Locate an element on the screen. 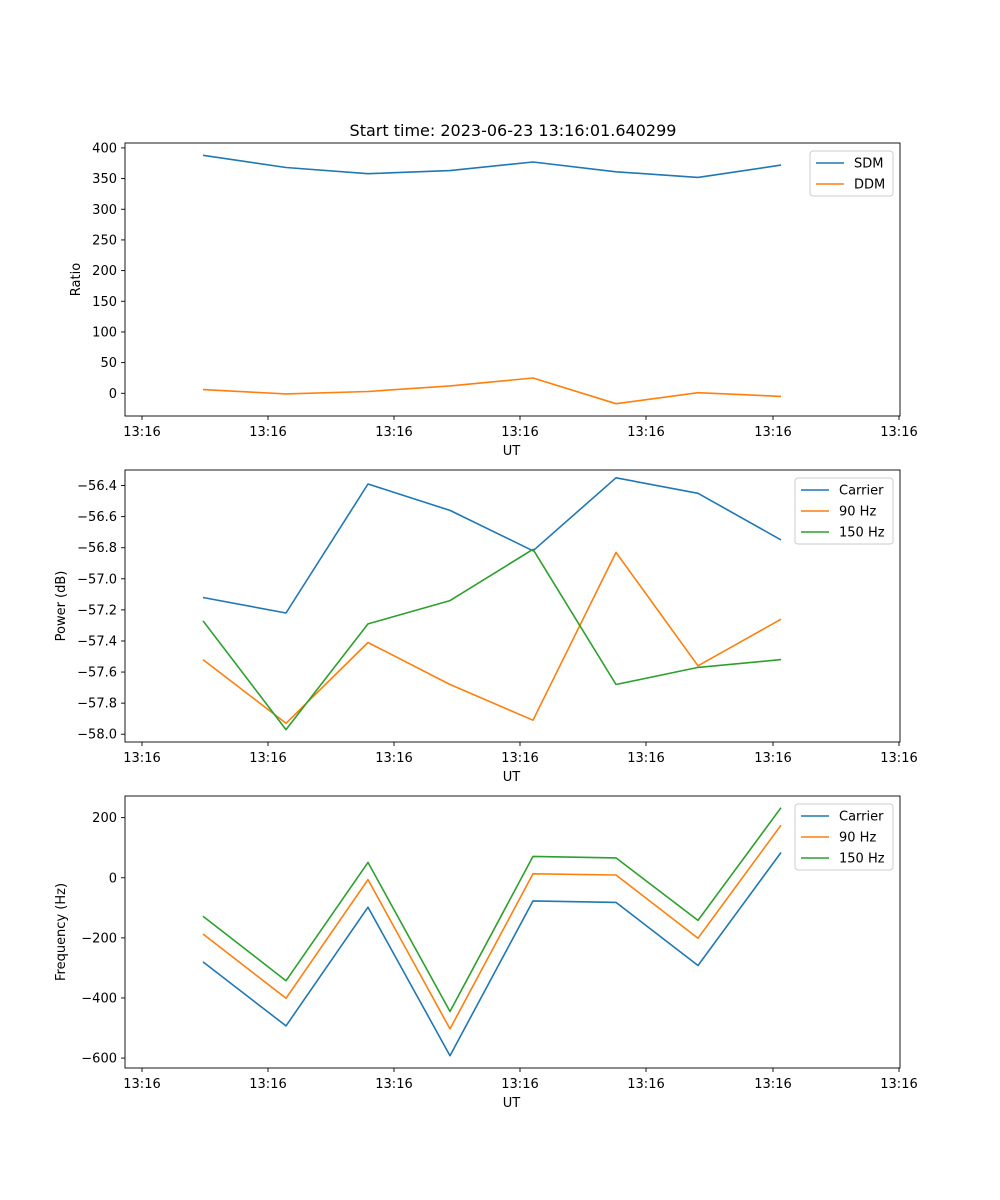 This screenshot has height=1200, width=1000. y-tick-label: −56.8 is located at coordinates (97, 548).